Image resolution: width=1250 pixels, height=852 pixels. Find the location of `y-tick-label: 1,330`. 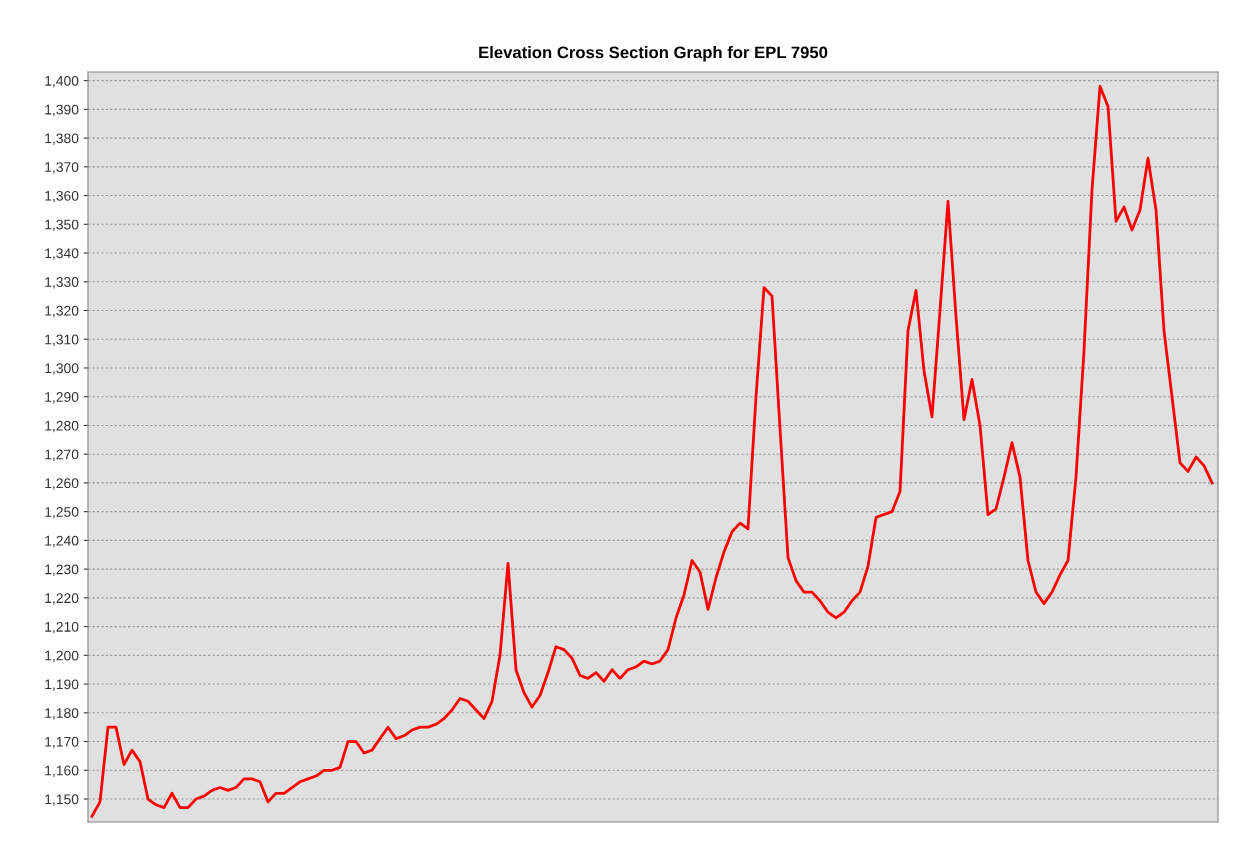

y-tick-label: 1,330 is located at coordinates (62, 283).